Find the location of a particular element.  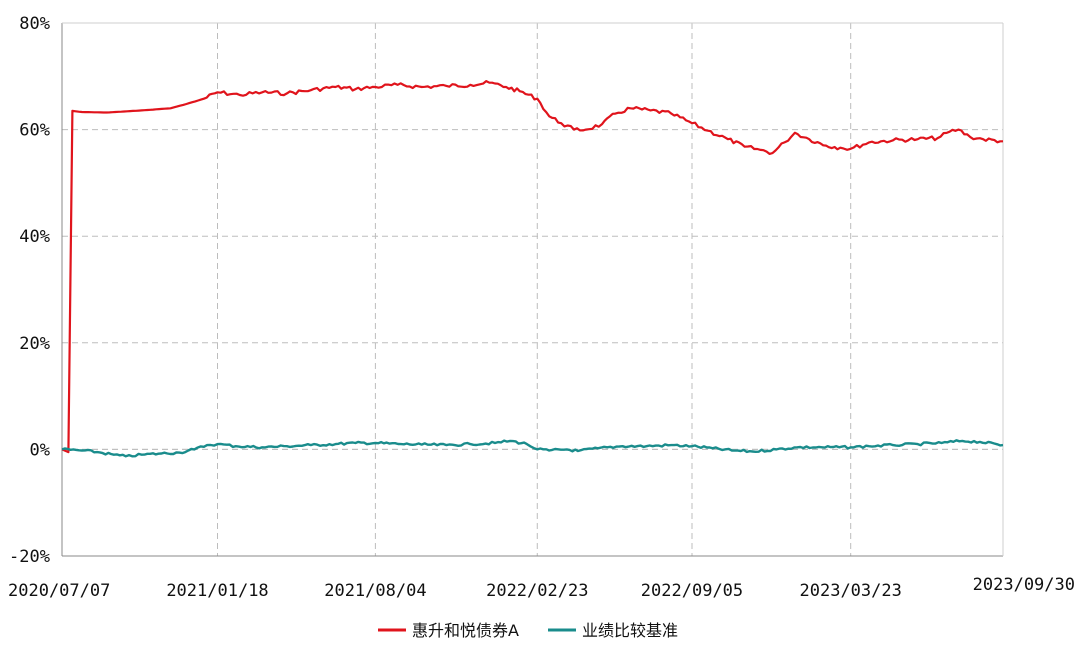

x-tick-label: 2023/09/30 is located at coordinates (1024, 585).